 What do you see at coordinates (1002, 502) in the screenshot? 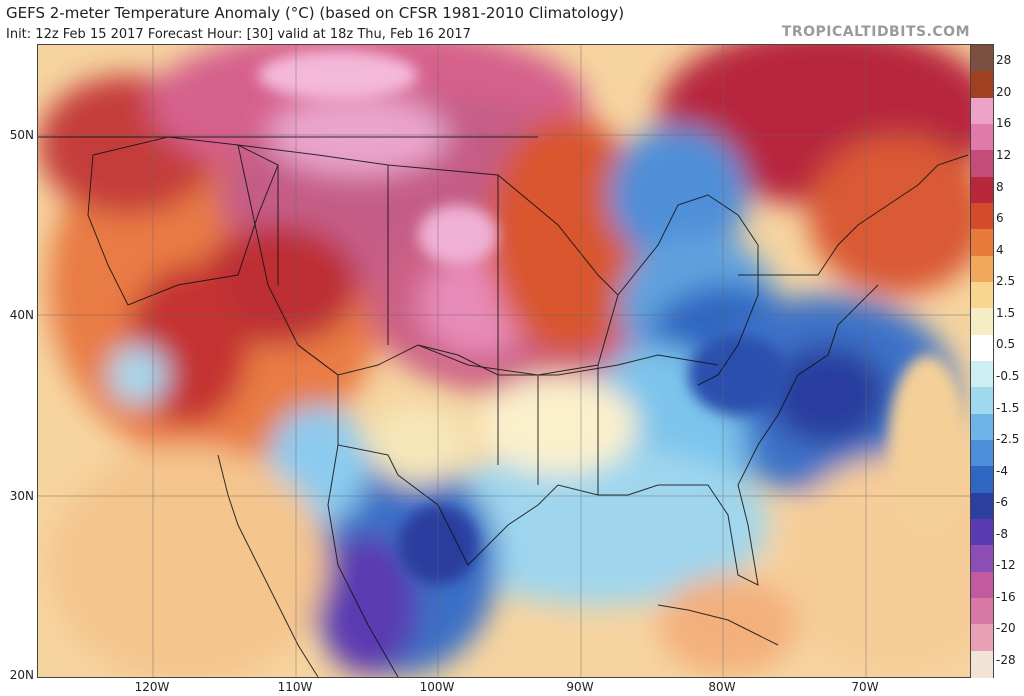
I see `colorbar-label: -6` at bounding box center [1002, 502].